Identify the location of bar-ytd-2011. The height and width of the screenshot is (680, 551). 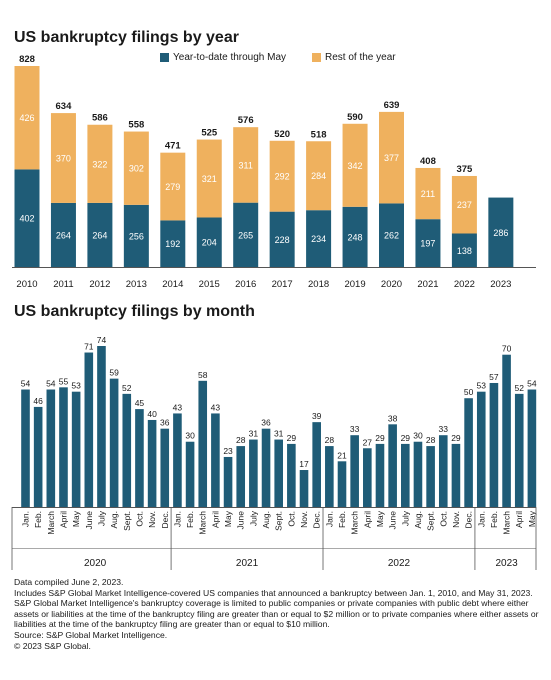
(63, 234).